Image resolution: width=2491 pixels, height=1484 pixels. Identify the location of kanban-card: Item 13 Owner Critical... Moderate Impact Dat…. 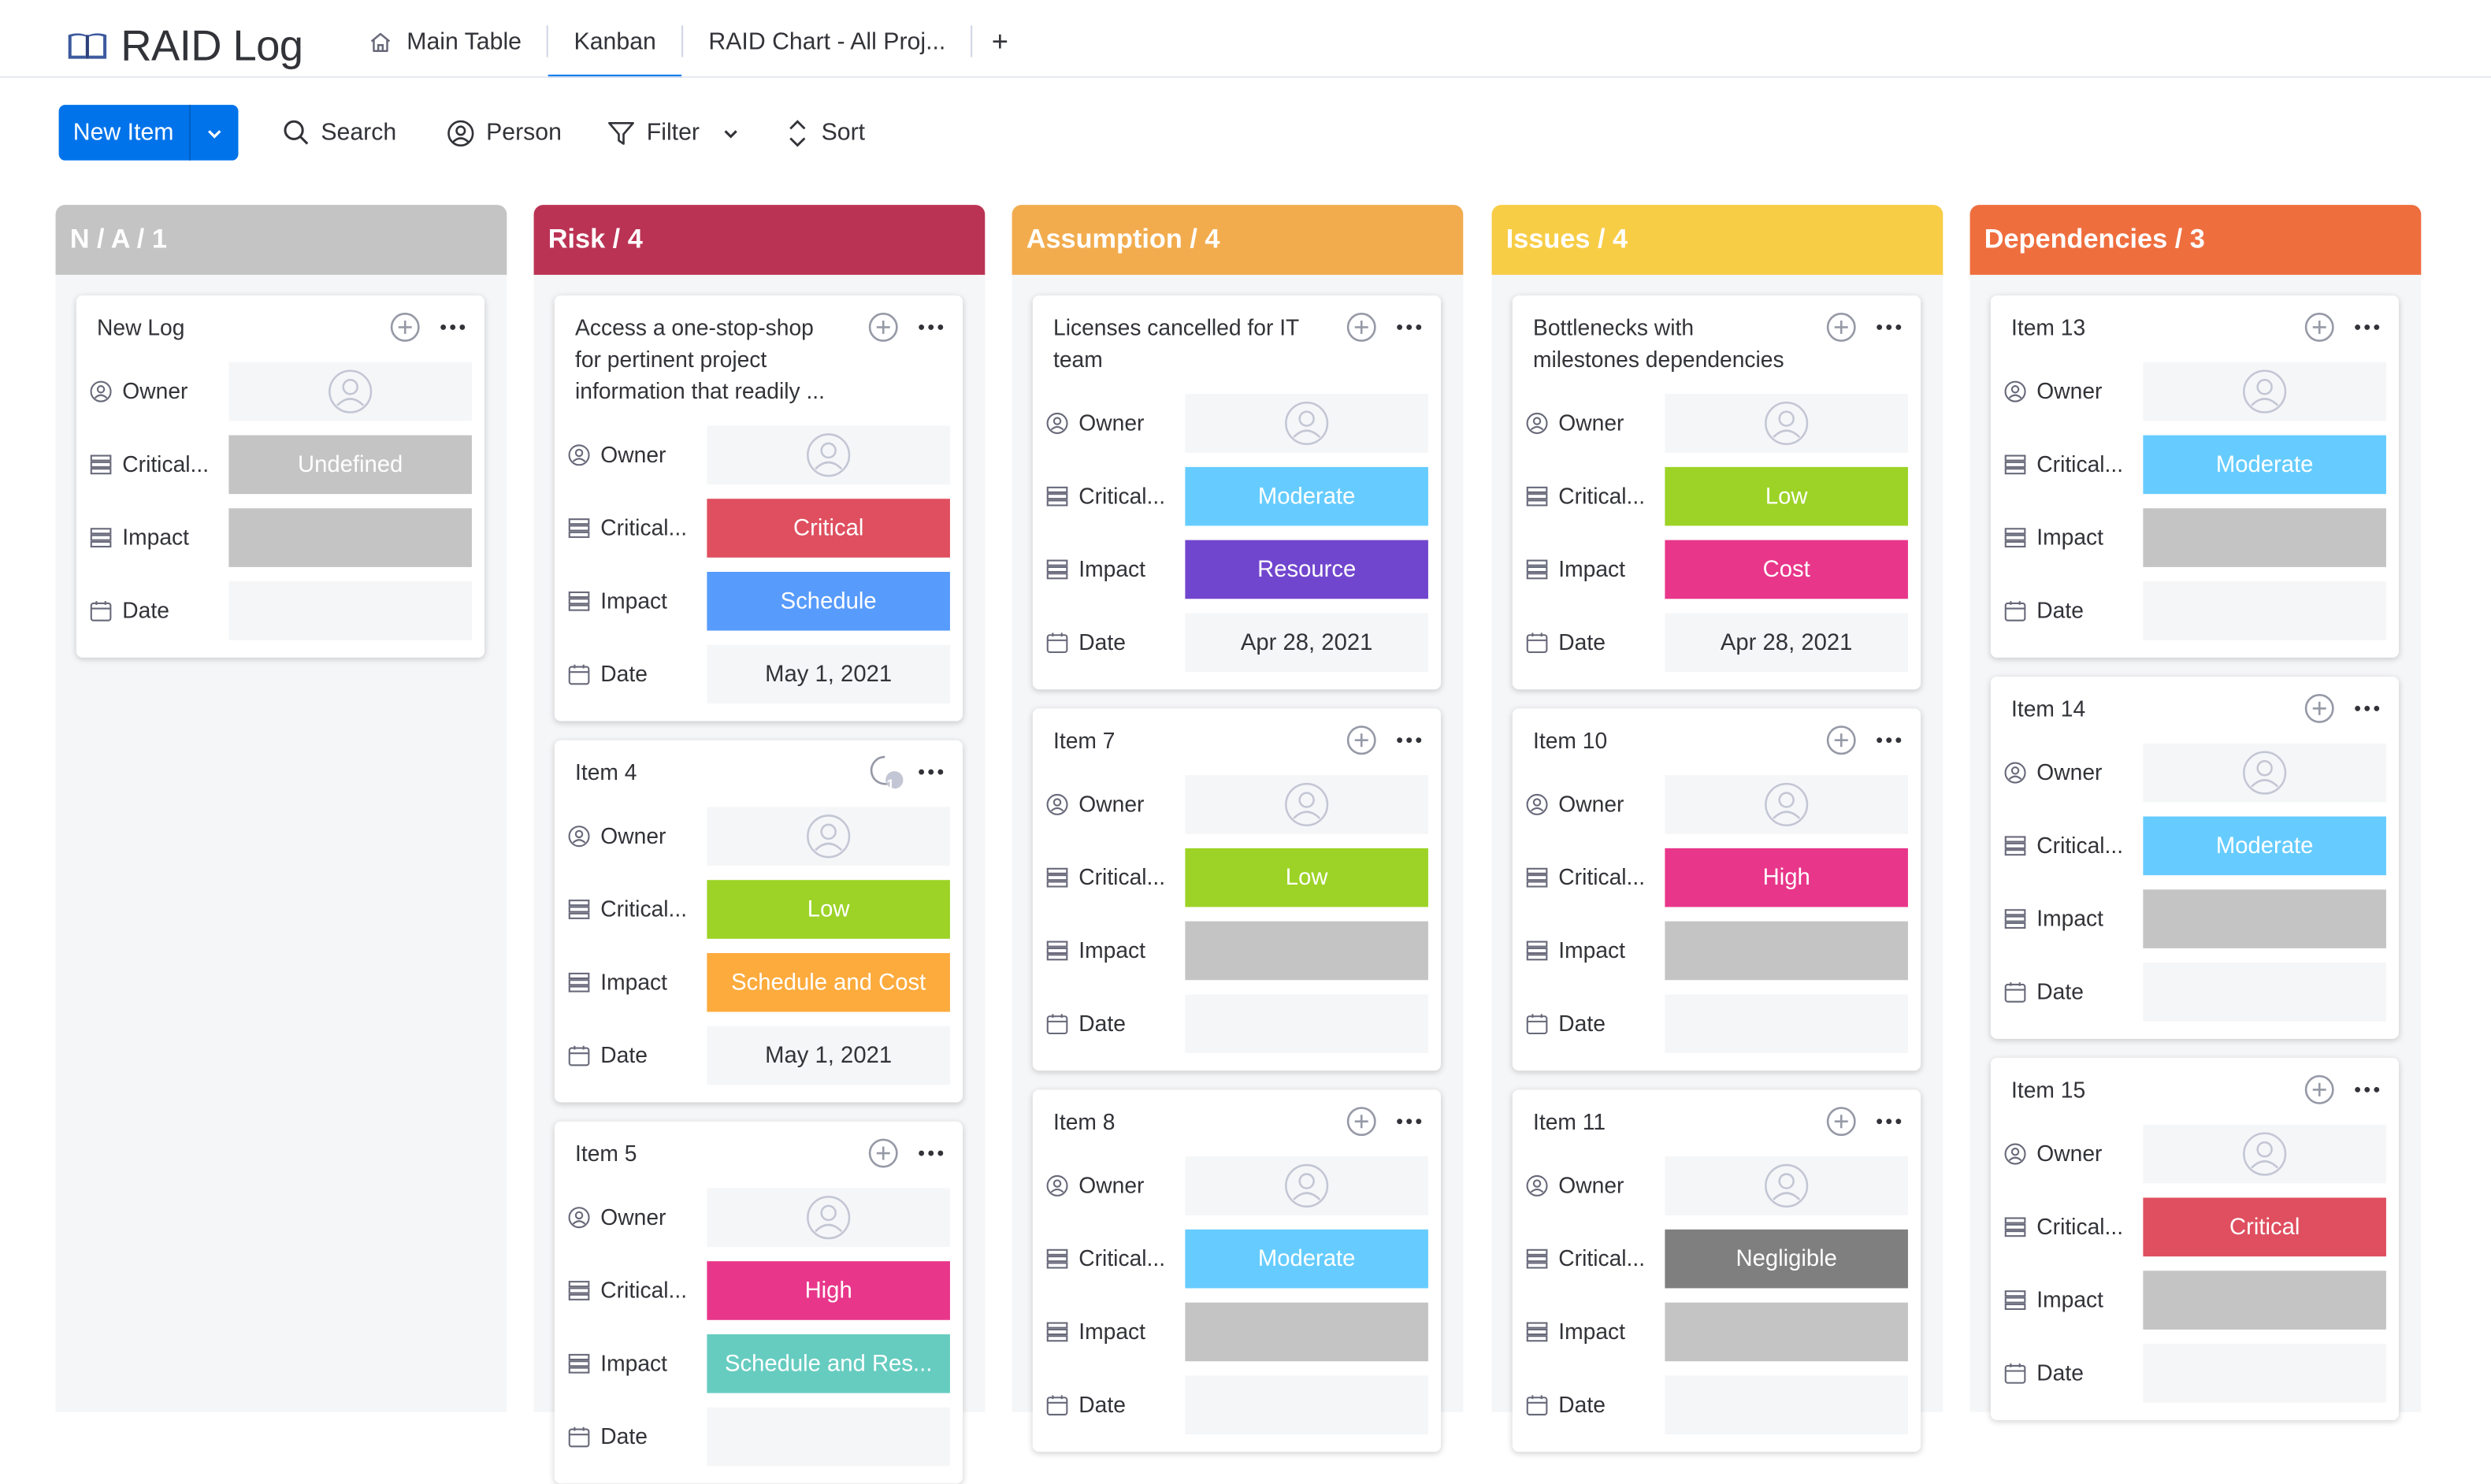
(2195, 476).